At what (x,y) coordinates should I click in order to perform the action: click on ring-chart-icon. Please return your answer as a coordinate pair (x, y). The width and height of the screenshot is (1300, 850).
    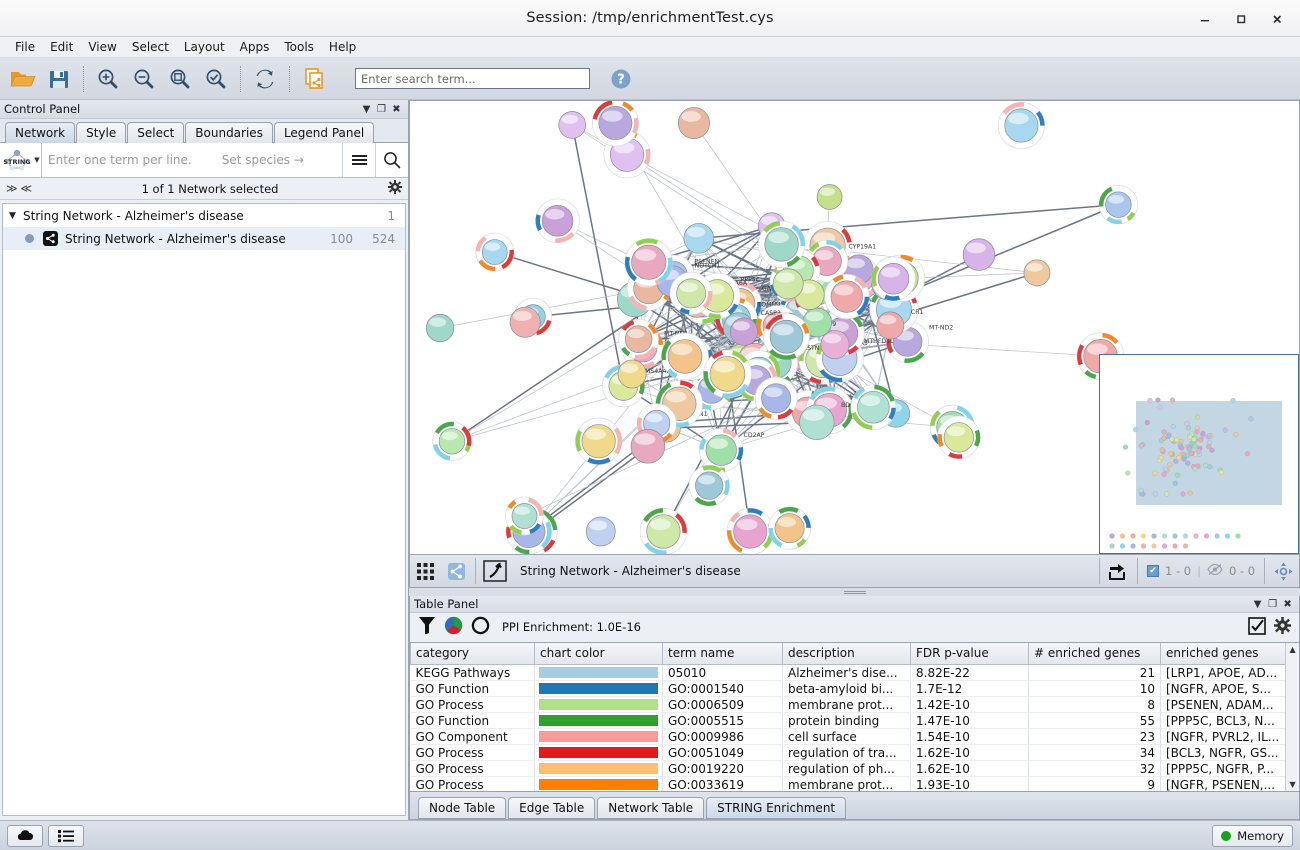
    Looking at the image, I should click on (480, 627).